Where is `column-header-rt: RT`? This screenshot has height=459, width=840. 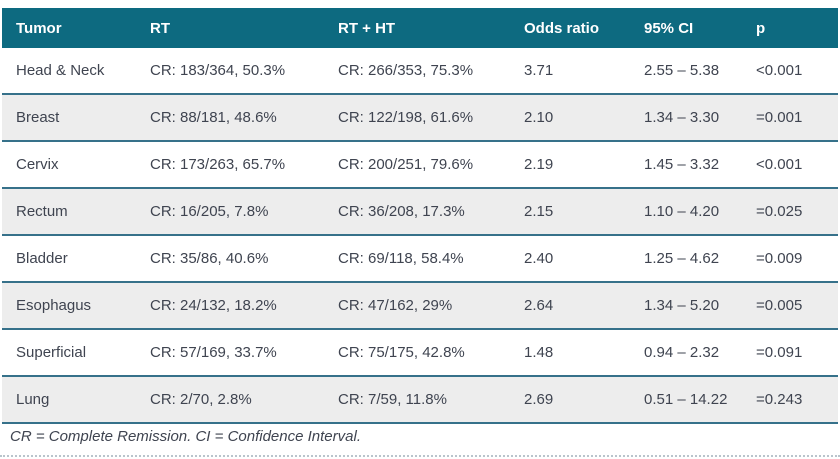 column-header-rt: RT is located at coordinates (230, 28).